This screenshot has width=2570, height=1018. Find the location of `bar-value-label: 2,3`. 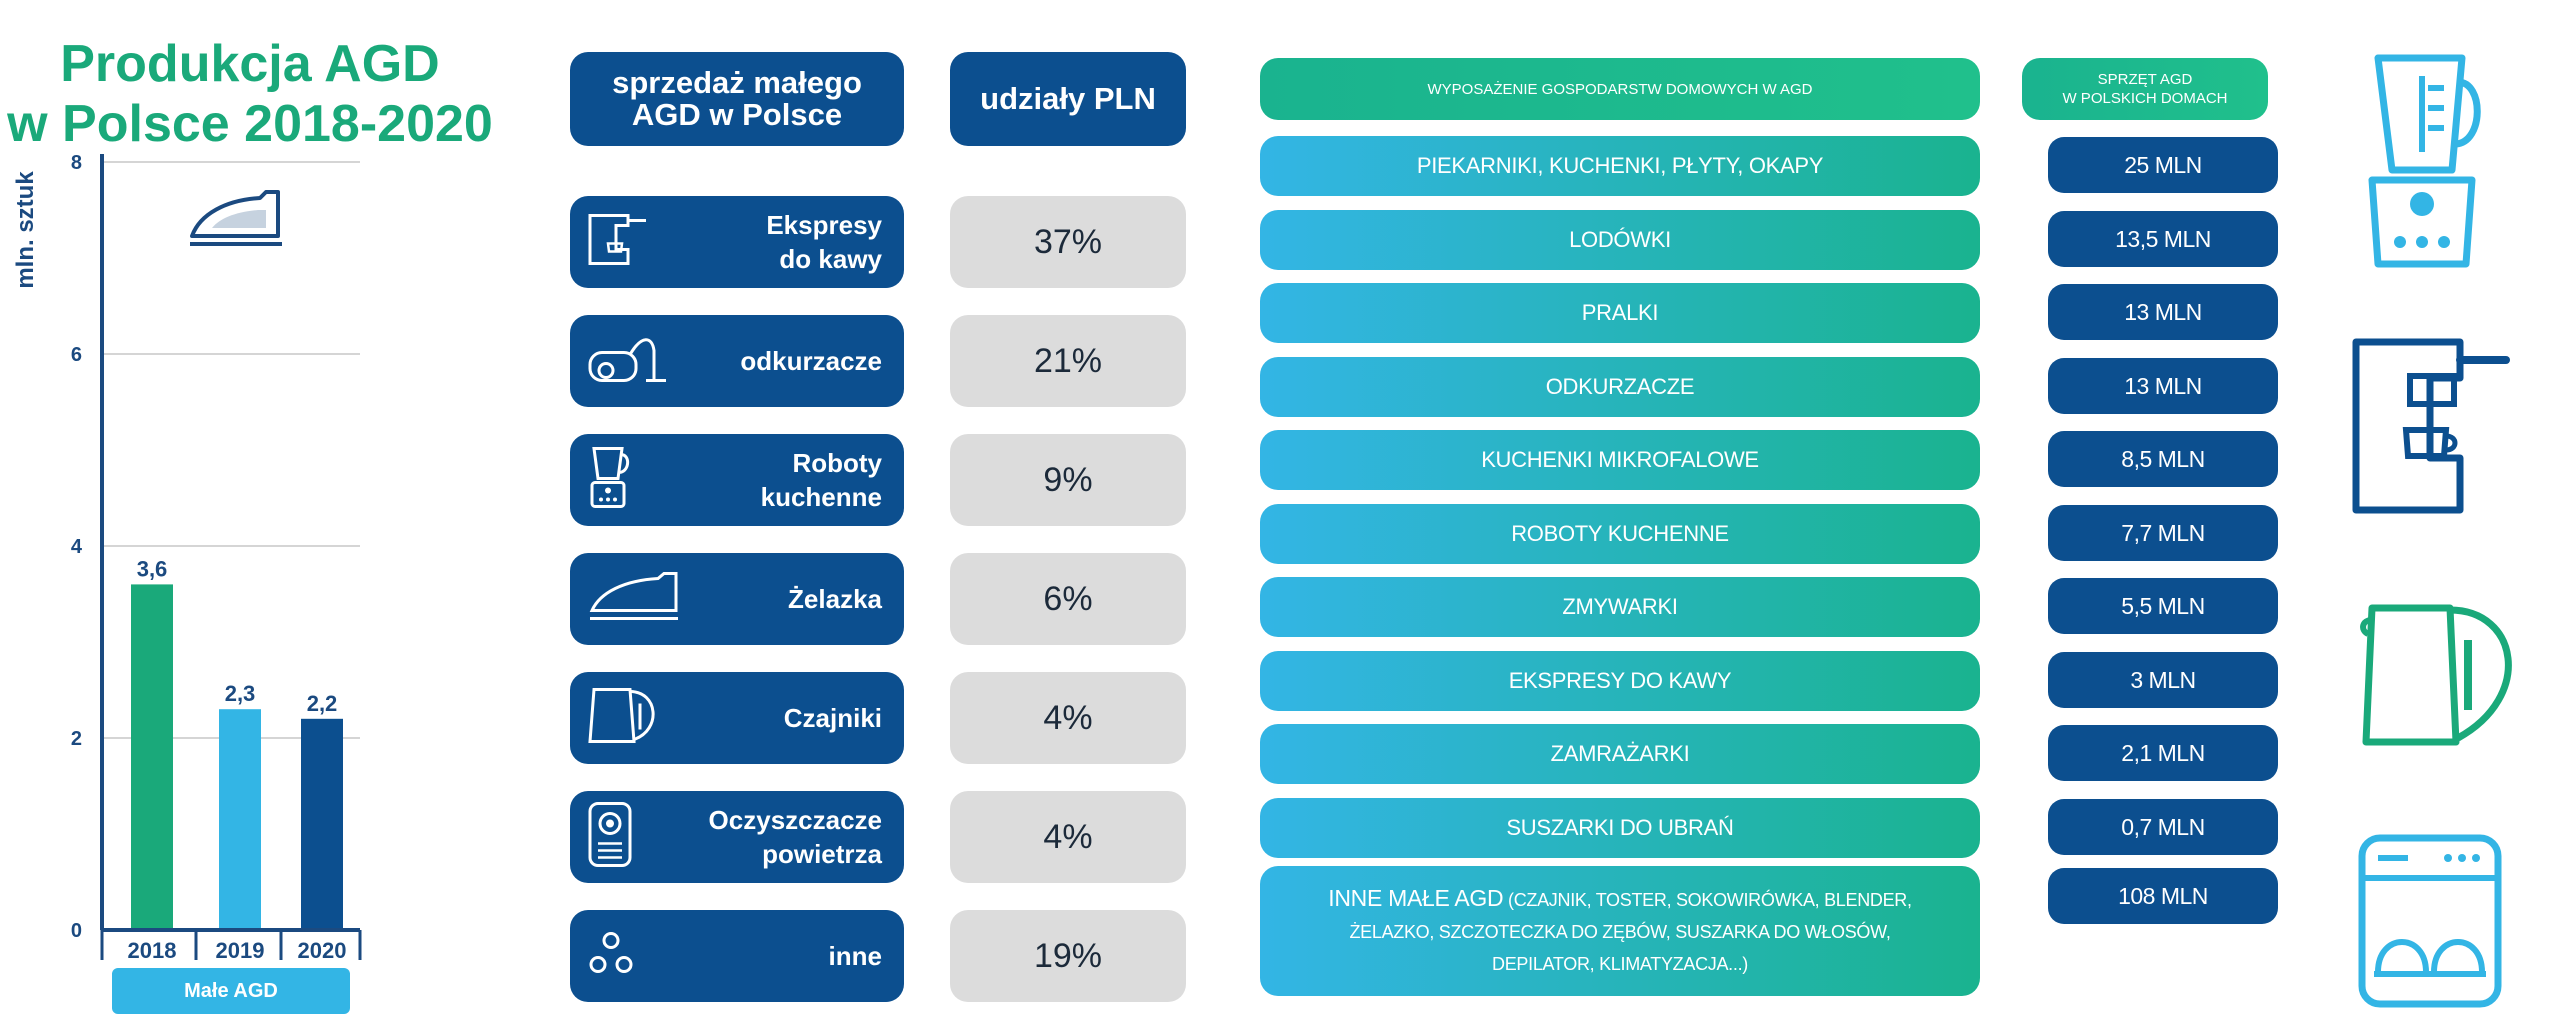

bar-value-label: 2,3 is located at coordinates (240, 693).